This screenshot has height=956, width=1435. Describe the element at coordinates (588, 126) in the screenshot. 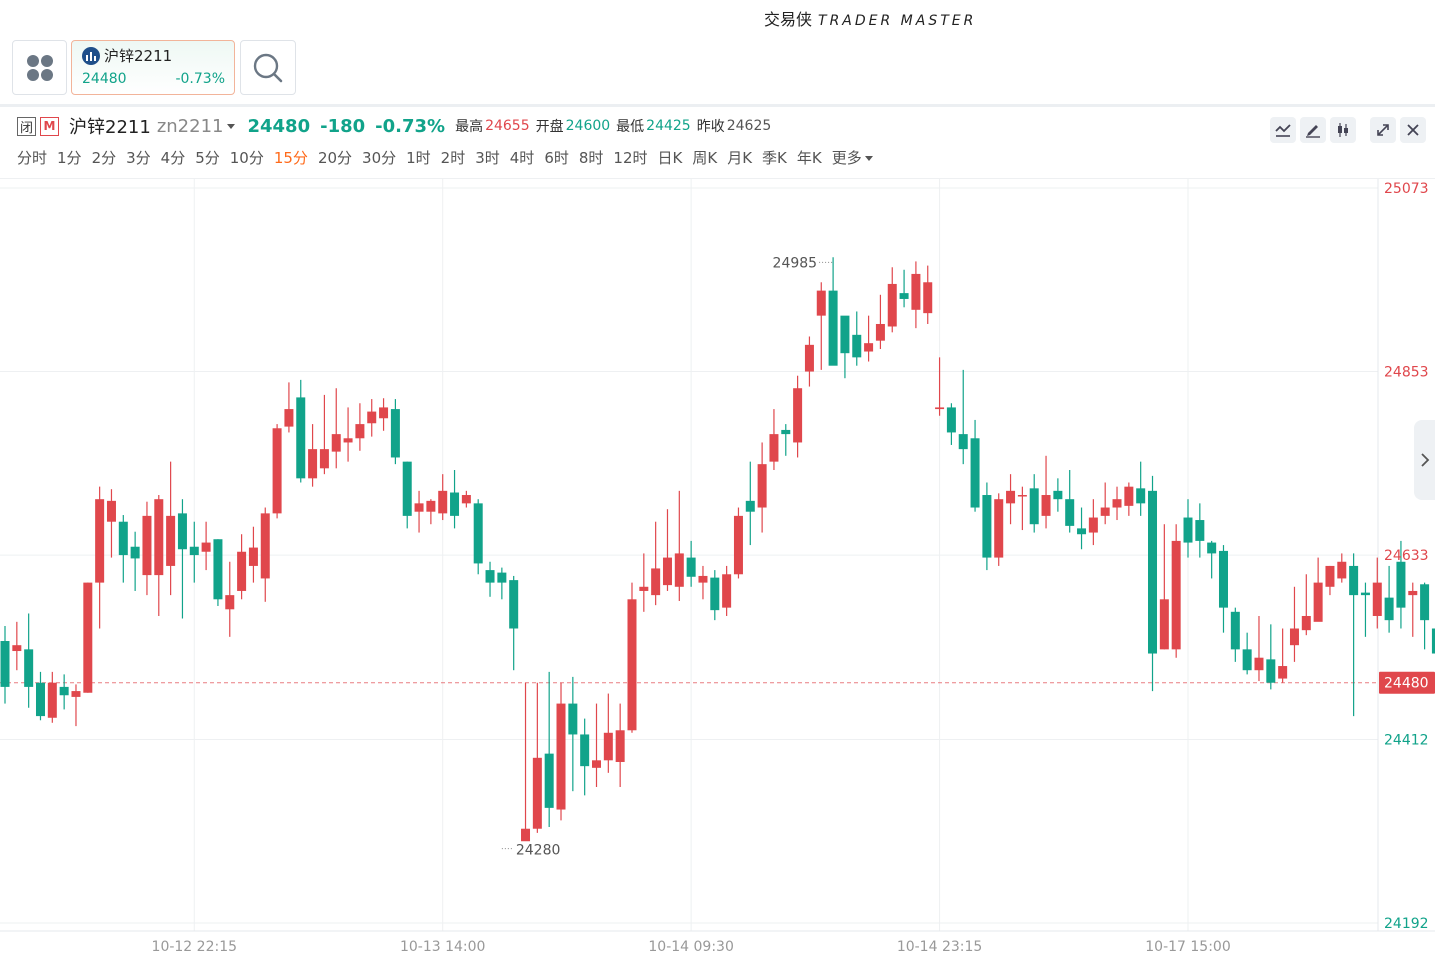

I see `open-value: 24600` at that location.